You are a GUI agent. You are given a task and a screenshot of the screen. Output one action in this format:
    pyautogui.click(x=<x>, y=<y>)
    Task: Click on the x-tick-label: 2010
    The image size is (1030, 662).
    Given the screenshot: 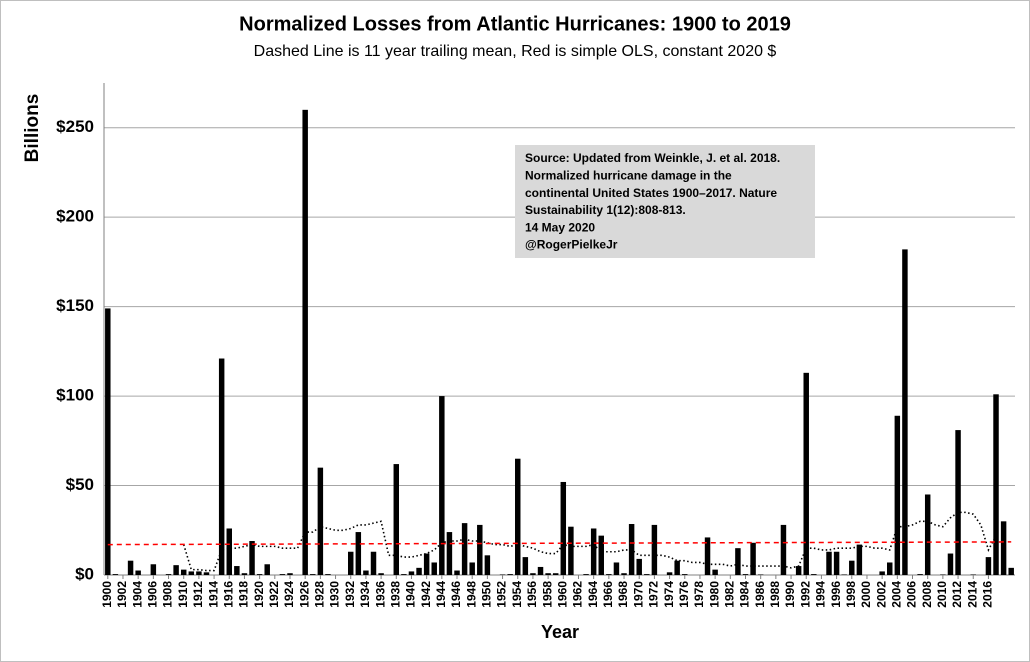 What is the action you would take?
    pyautogui.click(x=942, y=594)
    